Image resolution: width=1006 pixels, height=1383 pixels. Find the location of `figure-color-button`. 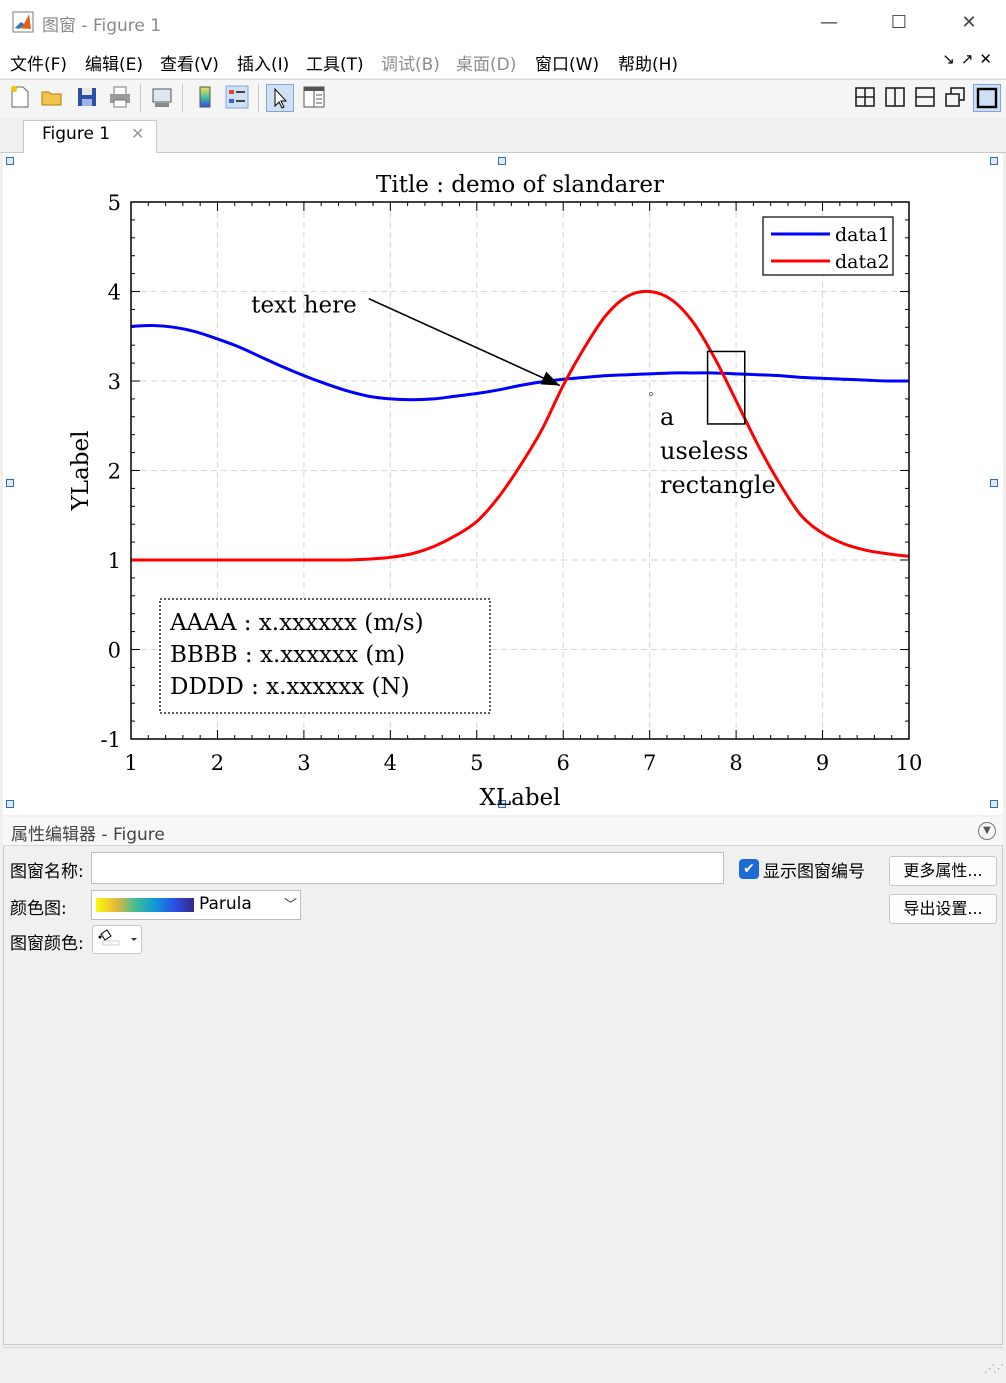

figure-color-button is located at coordinates (117, 939).